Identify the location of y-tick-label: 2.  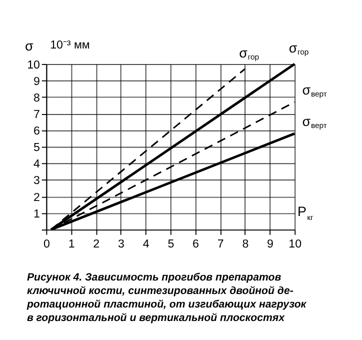
(37, 198).